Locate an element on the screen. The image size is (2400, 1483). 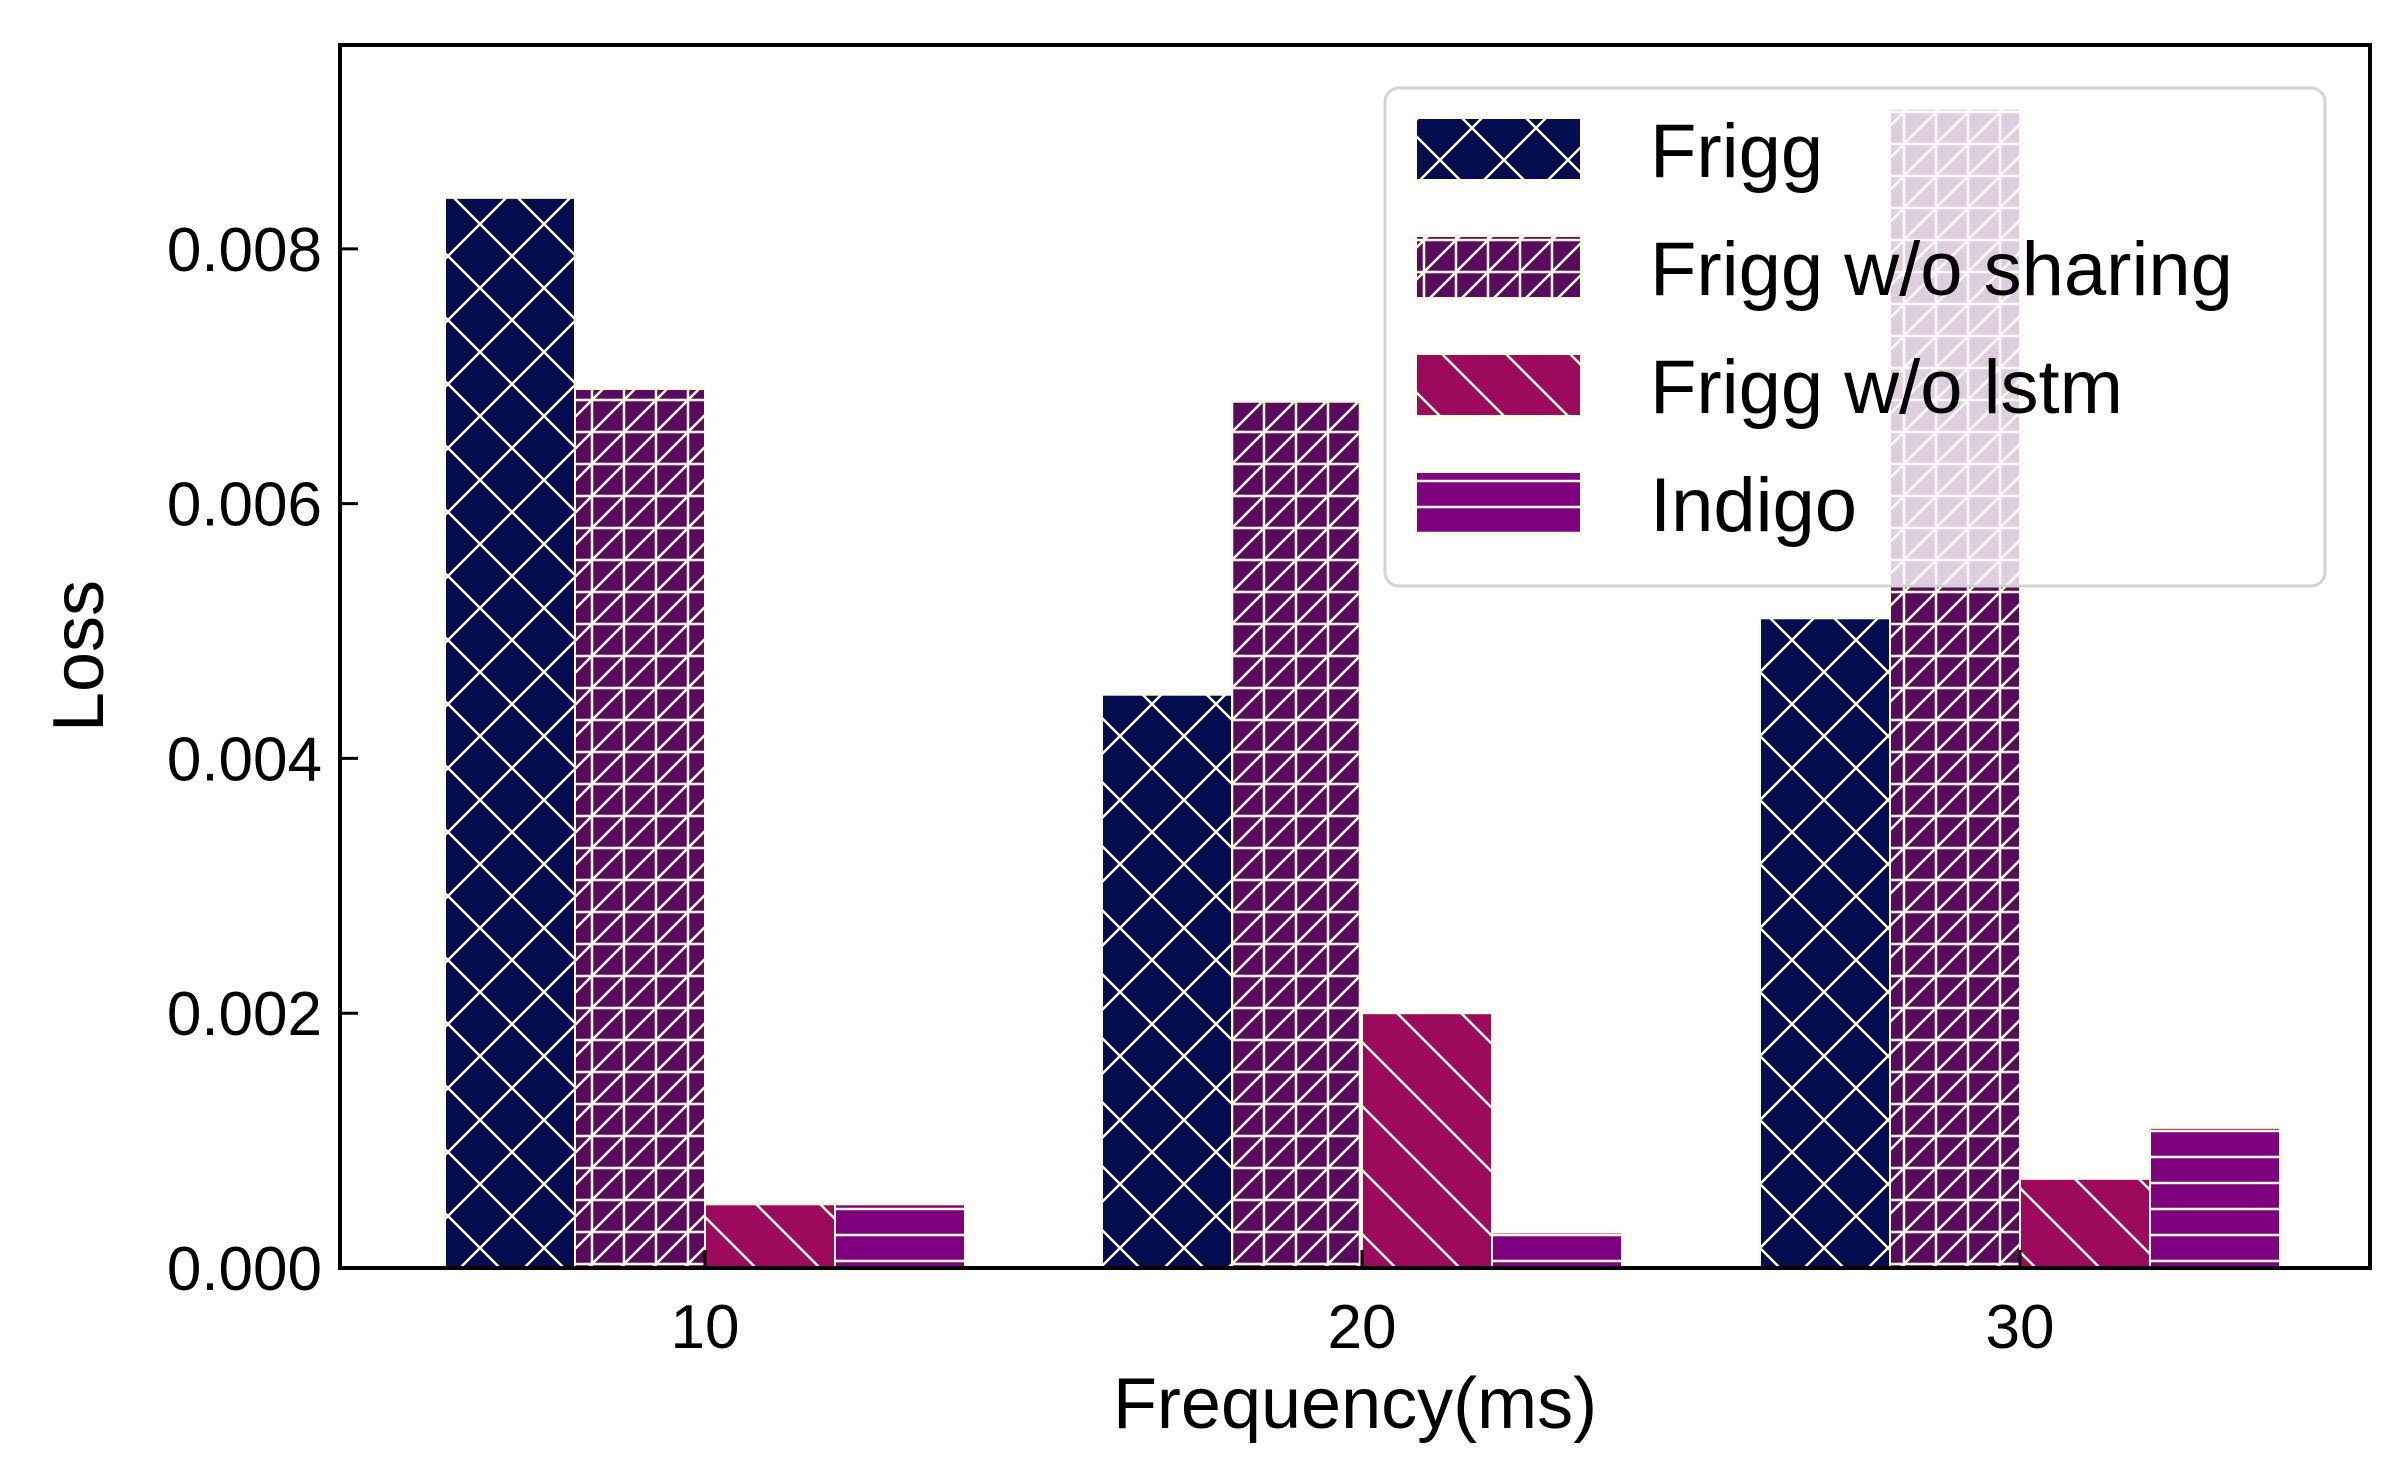
y-axis-ticks: 0.000 0.002 0.004 0.006 0.008 is located at coordinates (262, 760).